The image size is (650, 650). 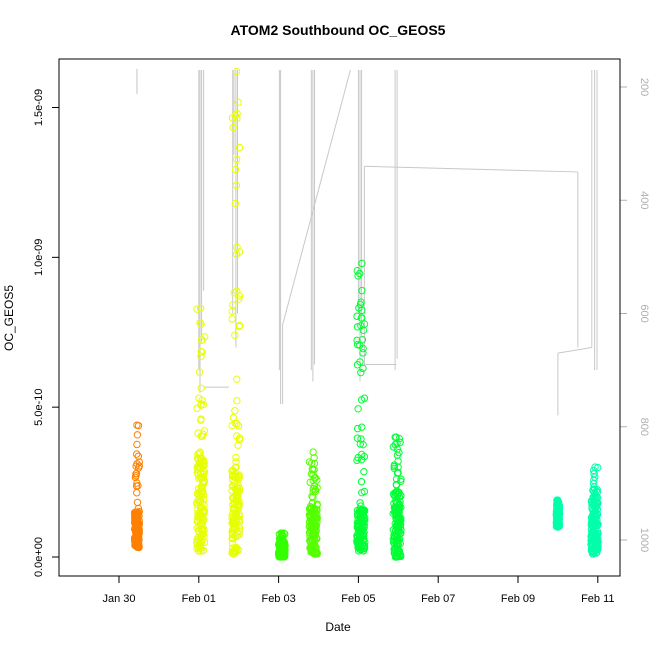 What do you see at coordinates (39, 107) in the screenshot?
I see `y-tick-label: 1.5e-09` at bounding box center [39, 107].